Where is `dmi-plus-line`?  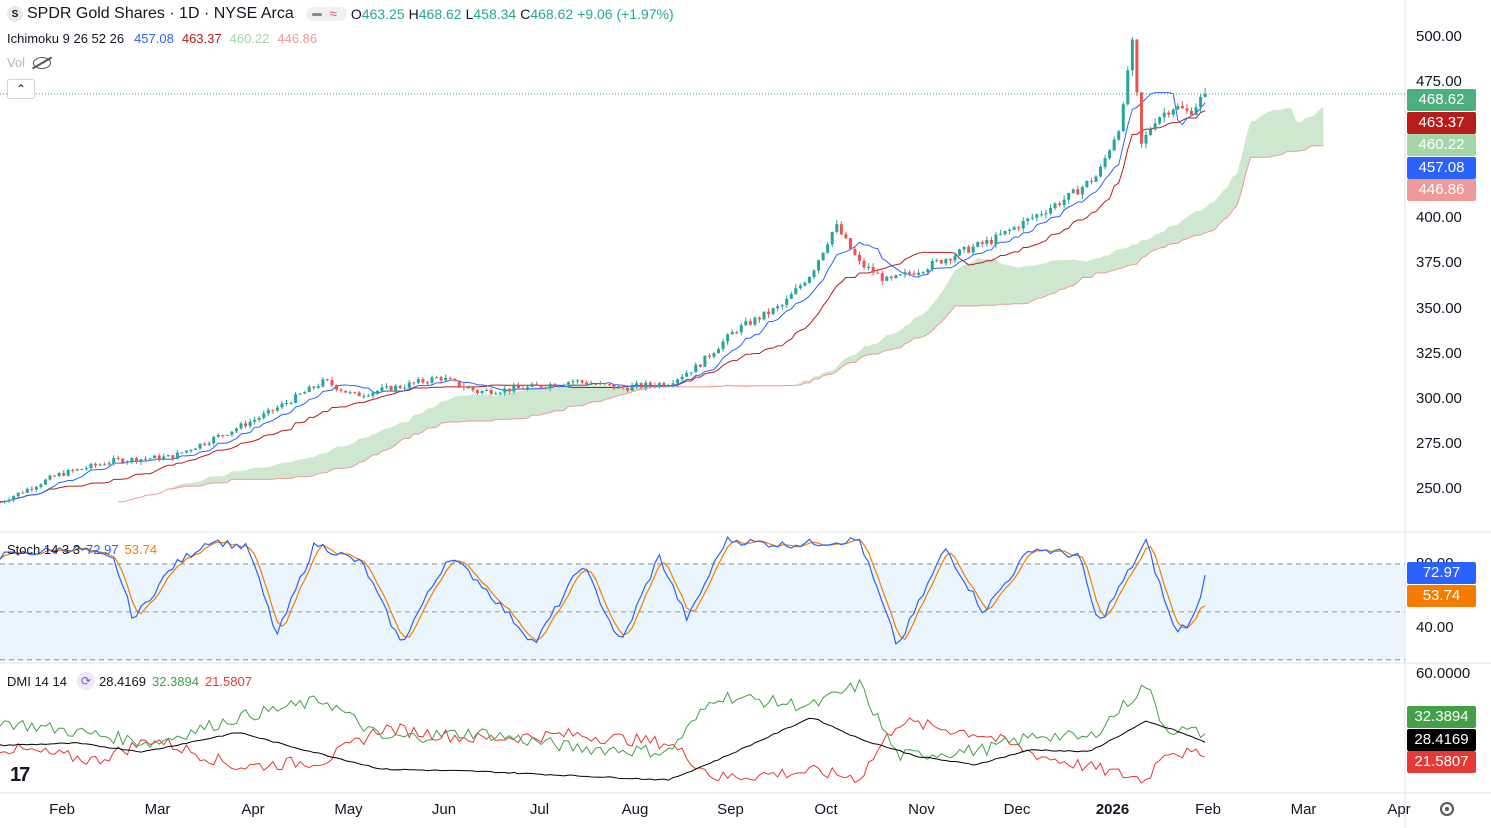 dmi-plus-line is located at coordinates (603, 720).